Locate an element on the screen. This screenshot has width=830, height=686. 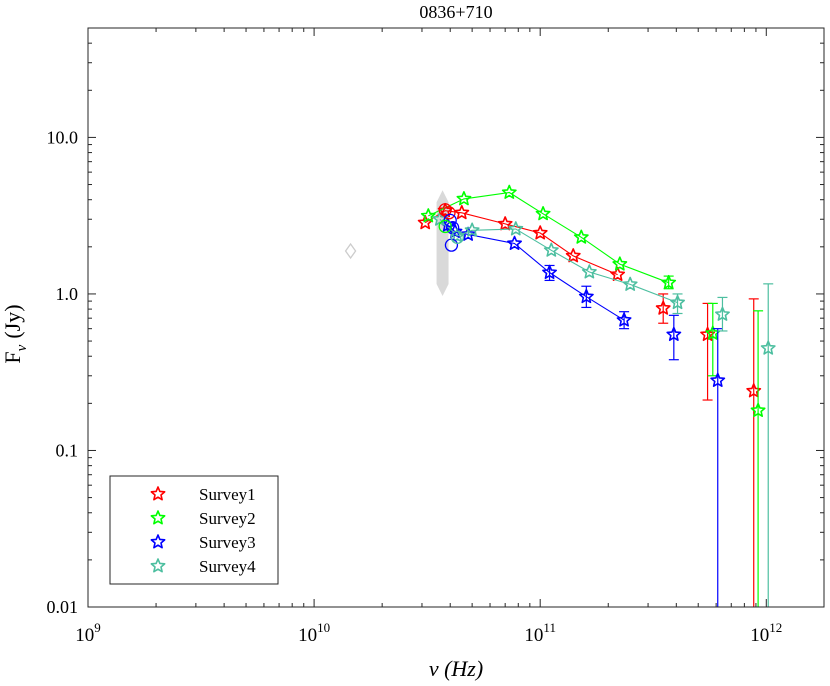
y-tick-label: 10.0 is located at coordinates (63, 137).